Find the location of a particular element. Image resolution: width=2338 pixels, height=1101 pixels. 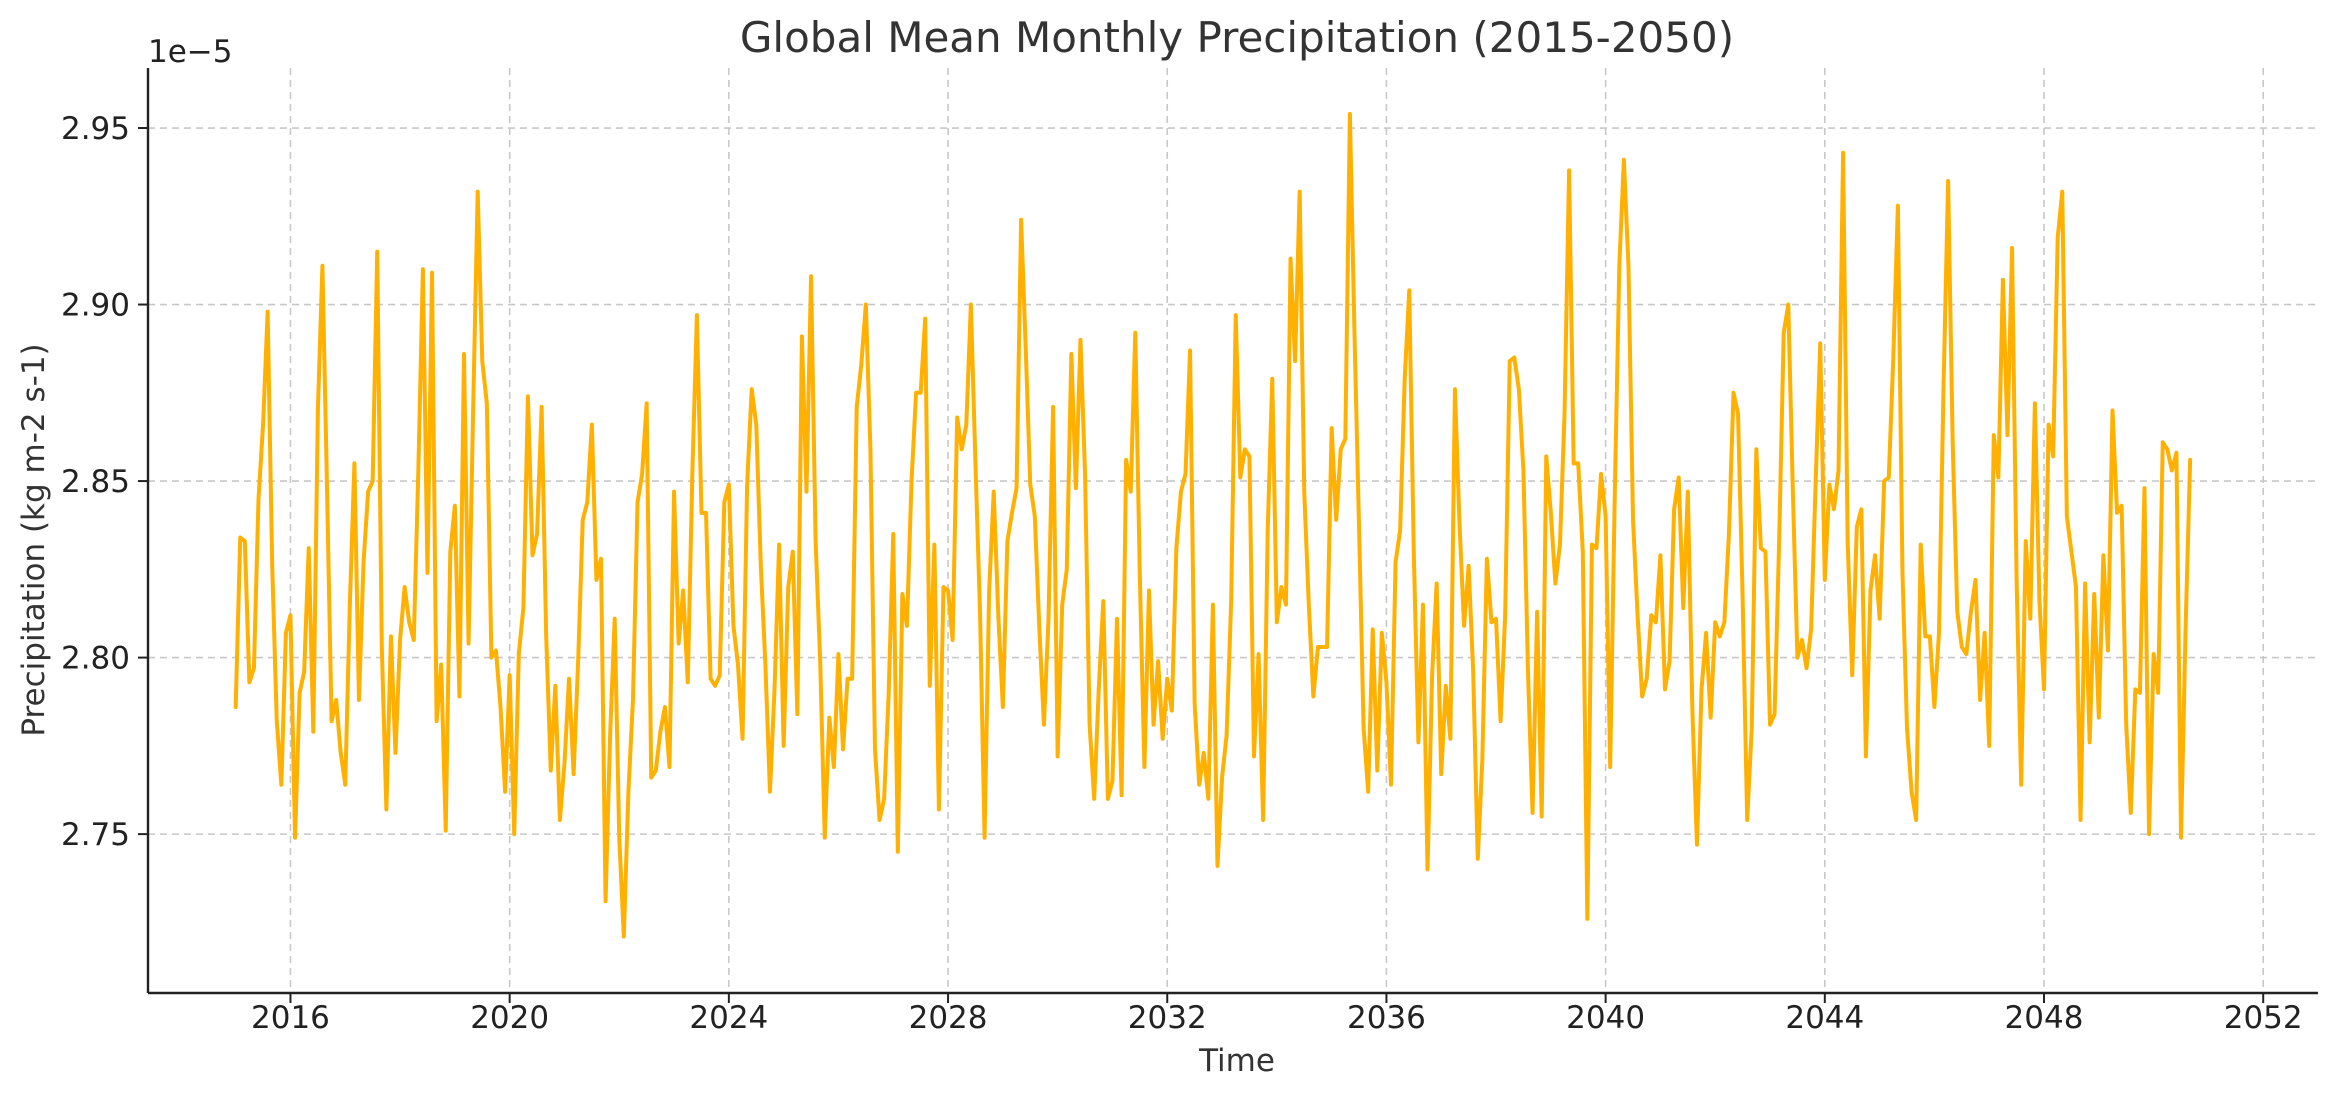

x-tick-label: 2048 is located at coordinates (2044, 1018).